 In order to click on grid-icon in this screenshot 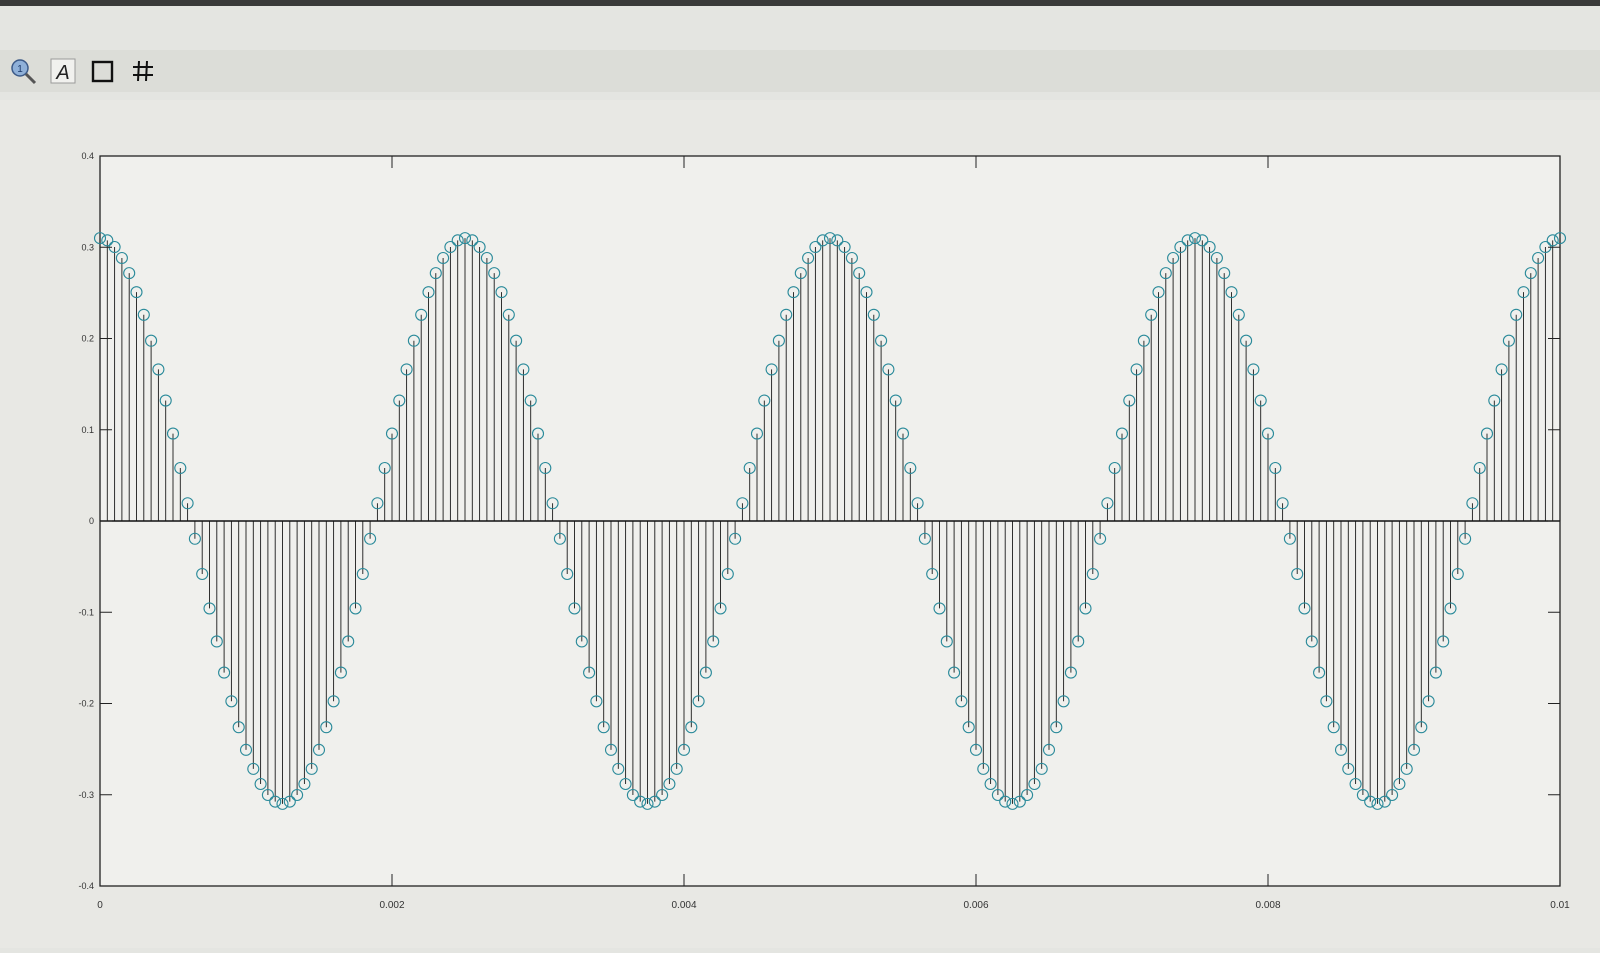, I will do `click(143, 71)`.